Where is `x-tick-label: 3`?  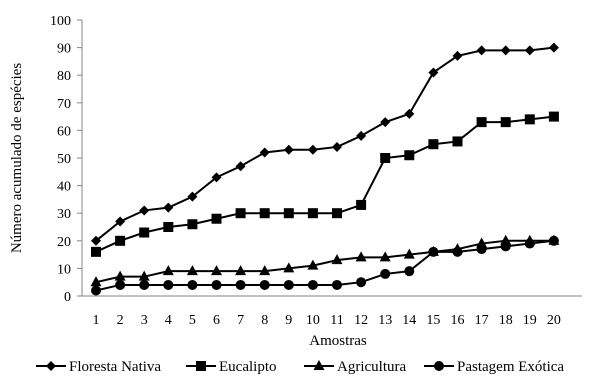 x-tick-label: 3 is located at coordinates (144, 320).